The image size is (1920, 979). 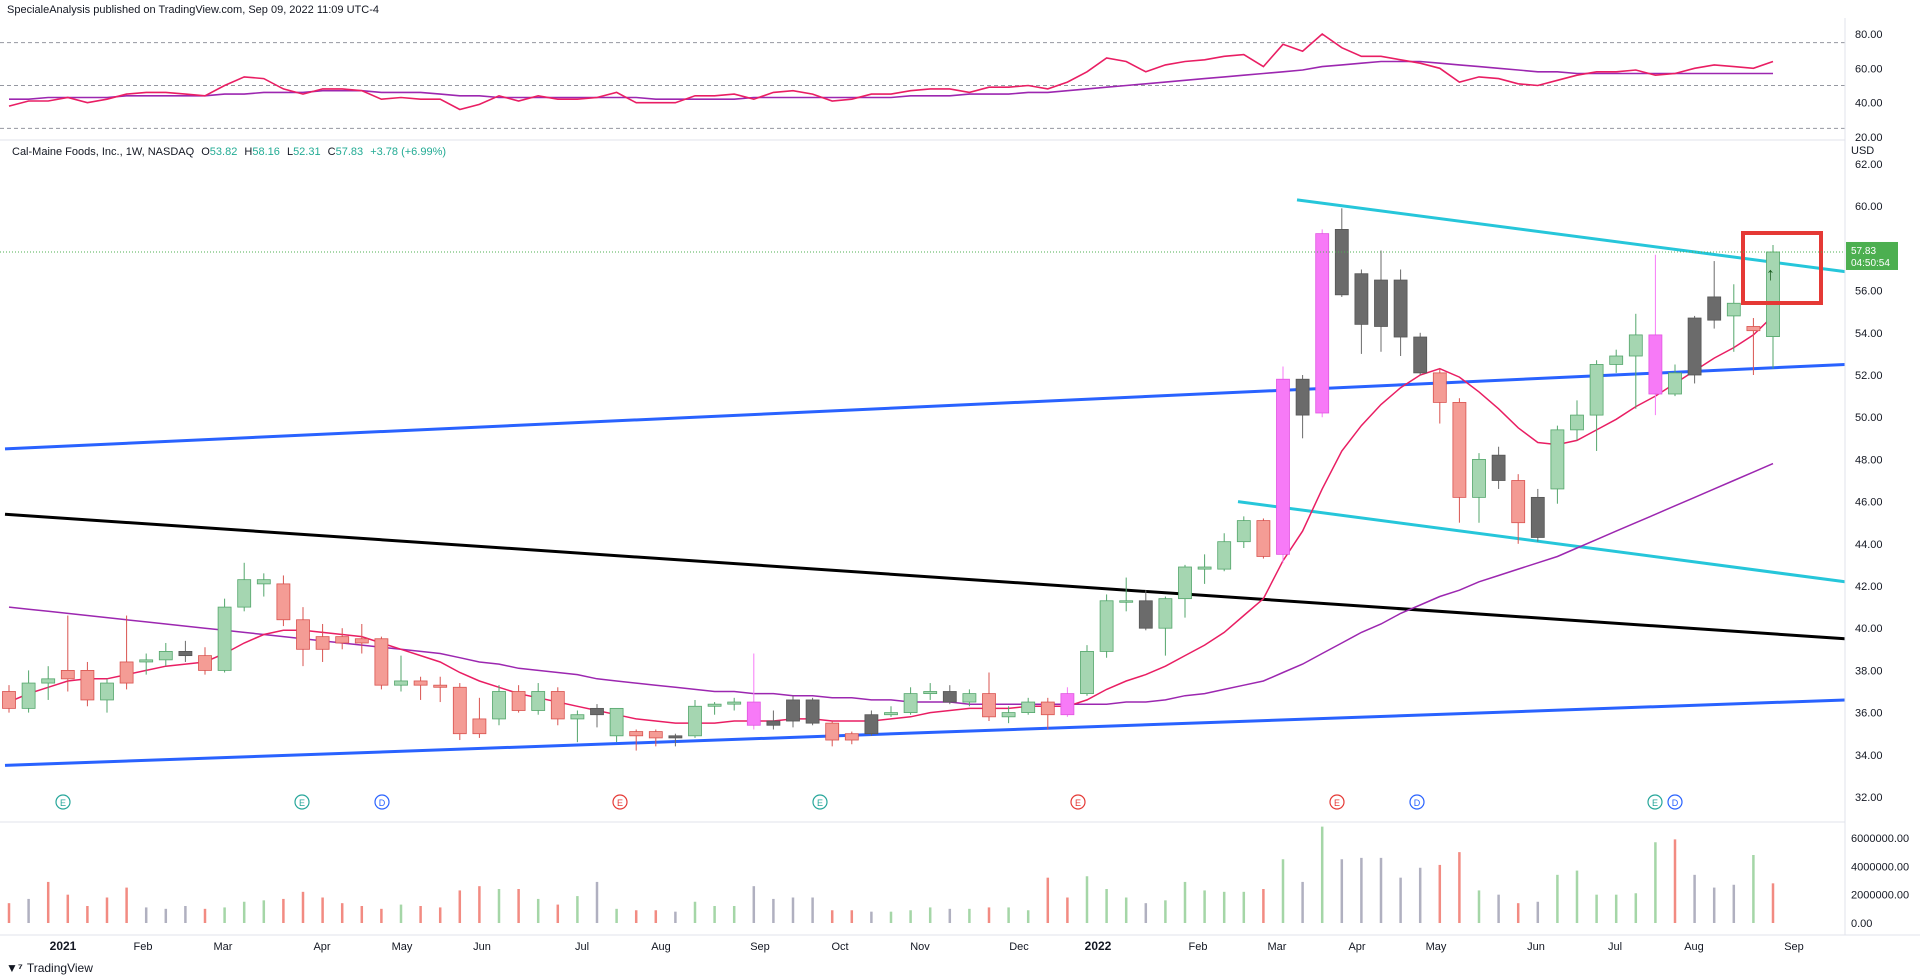 I want to click on time-tick-label: Nov, so click(x=920, y=947).